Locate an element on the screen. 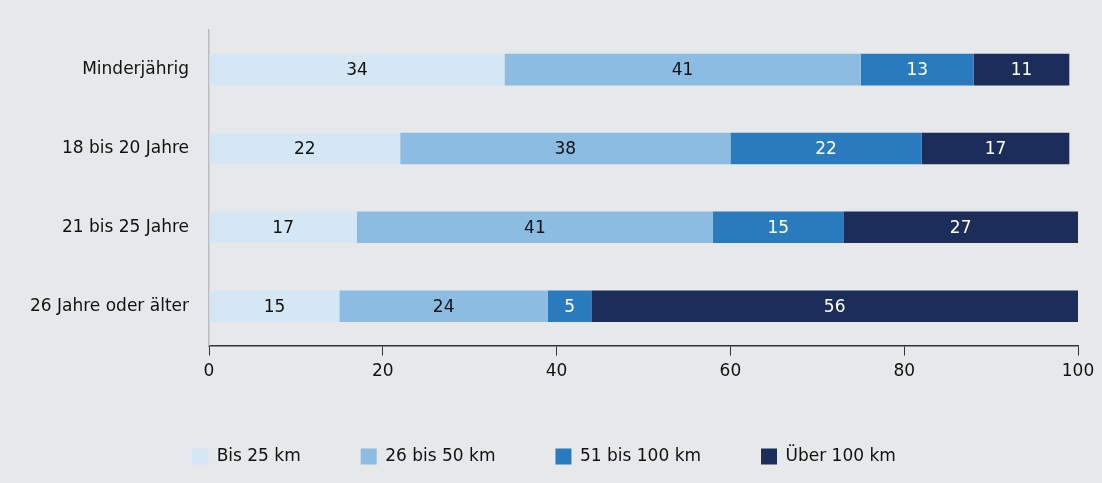 This screenshot has width=1102, height=483. x-tick-label: 20 is located at coordinates (382, 370).